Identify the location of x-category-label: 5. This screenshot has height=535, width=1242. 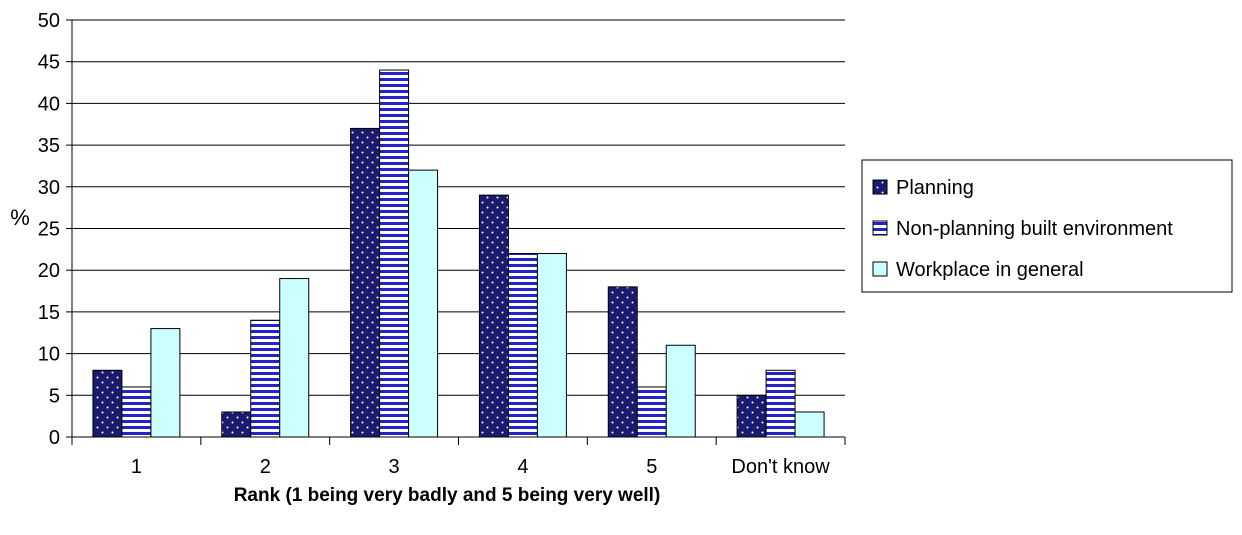
(651, 467).